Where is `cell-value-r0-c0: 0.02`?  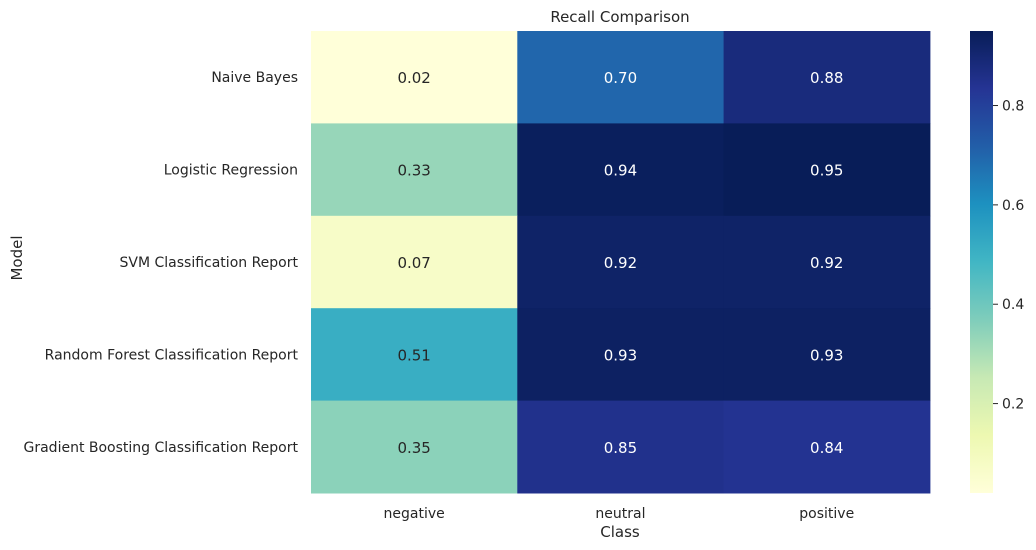 cell-value-r0-c0: 0.02 is located at coordinates (413, 78).